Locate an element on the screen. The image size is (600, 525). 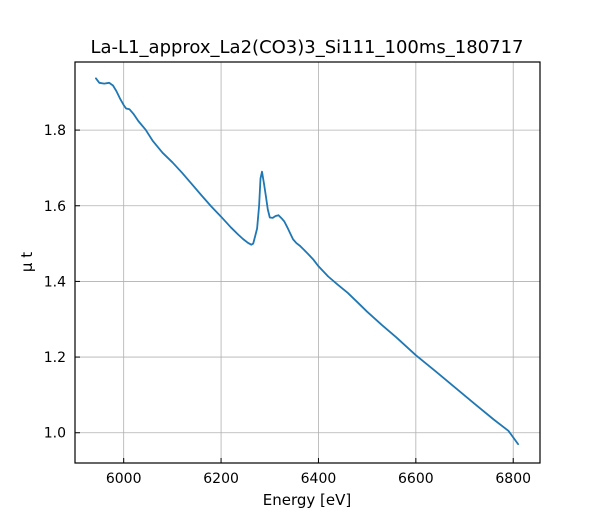
x-tick-label: 6800 is located at coordinates (513, 479).